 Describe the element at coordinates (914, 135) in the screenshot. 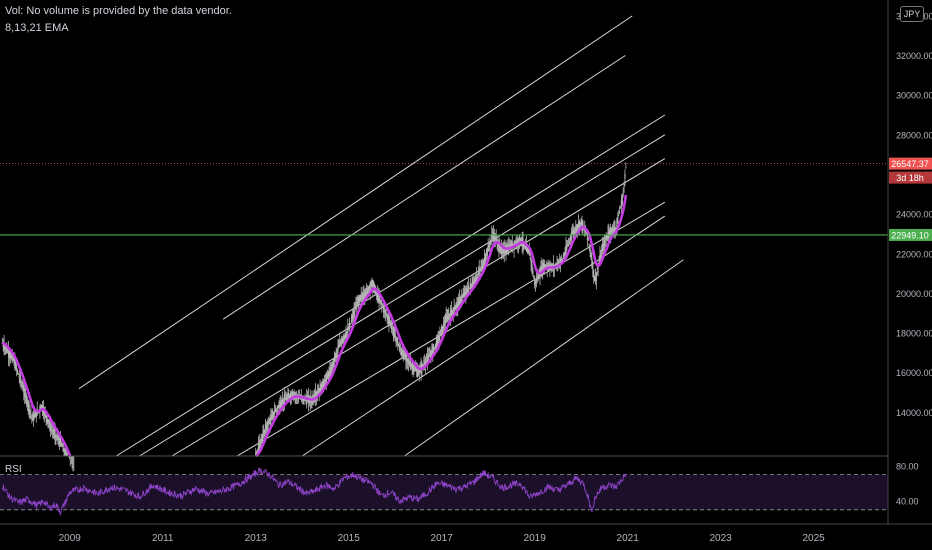

I see `price-axis-tick-label: 28000.00` at that location.